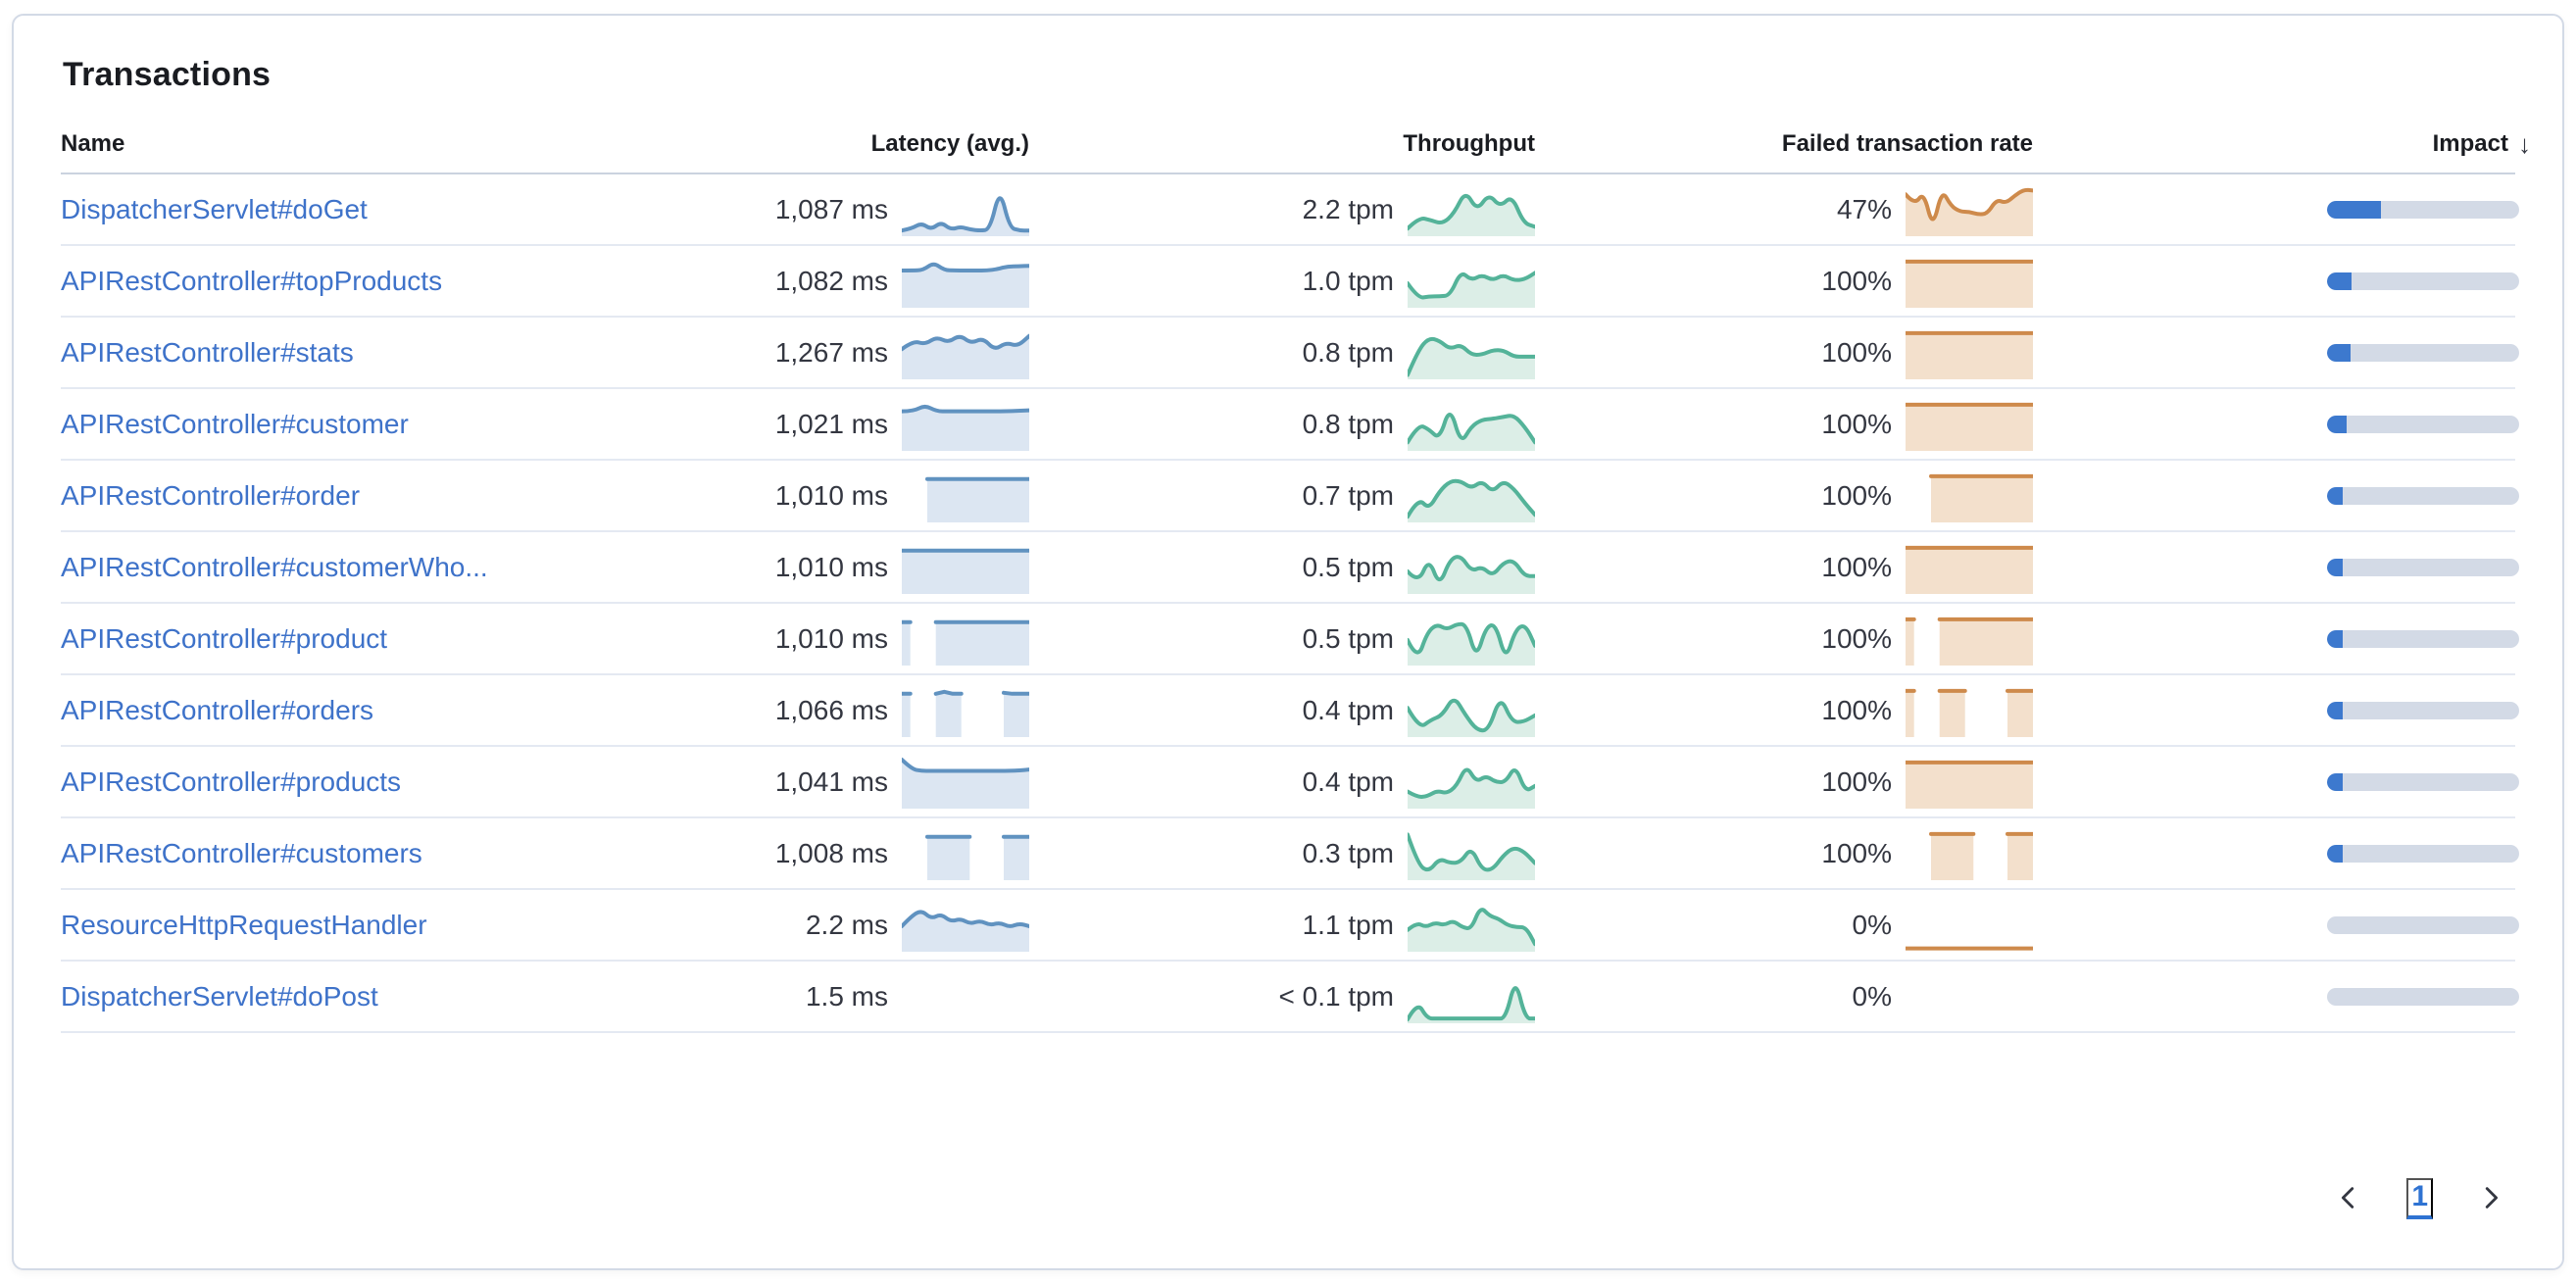 This screenshot has height=1284, width=2576. Describe the element at coordinates (241, 852) in the screenshot. I see `transaction-link: APIRestController#customers` at that location.